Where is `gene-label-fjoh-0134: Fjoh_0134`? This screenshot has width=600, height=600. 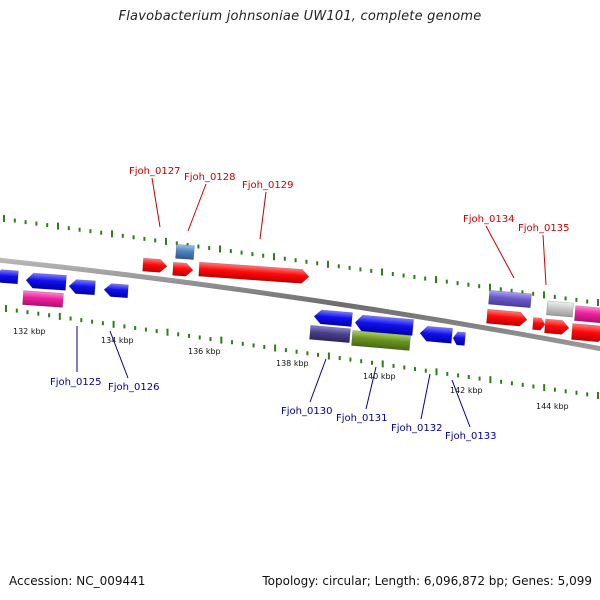 gene-label-fjoh-0134: Fjoh_0134 is located at coordinates (488, 219).